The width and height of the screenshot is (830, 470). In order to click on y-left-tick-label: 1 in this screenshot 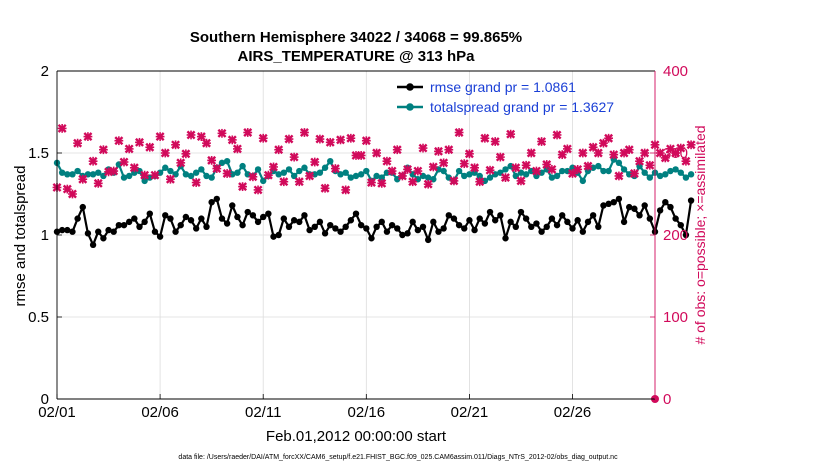, I will do `click(45, 235)`.